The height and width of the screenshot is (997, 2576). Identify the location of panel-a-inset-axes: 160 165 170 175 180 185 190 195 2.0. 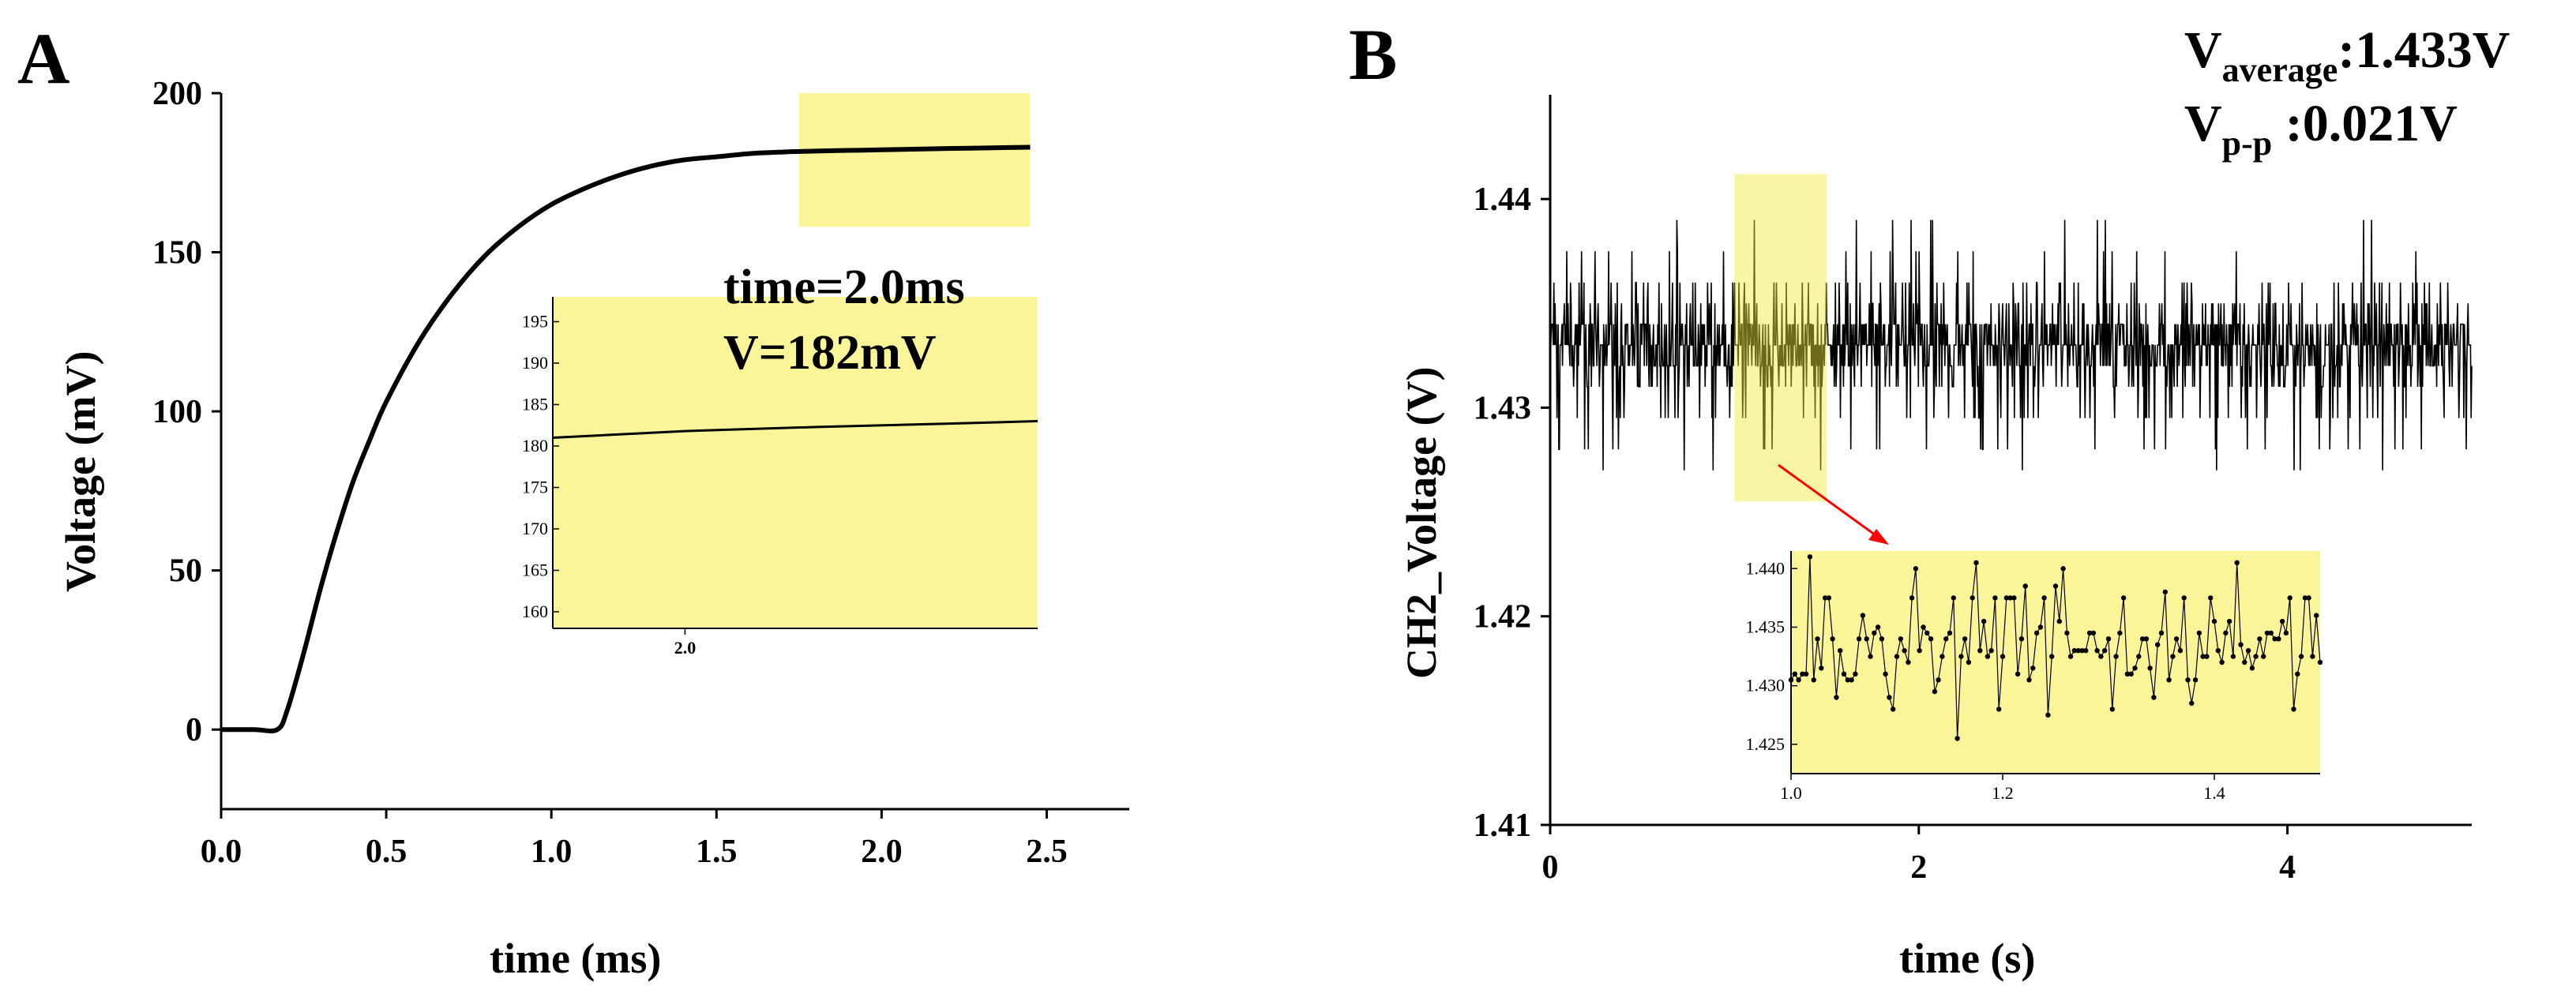
(780, 477).